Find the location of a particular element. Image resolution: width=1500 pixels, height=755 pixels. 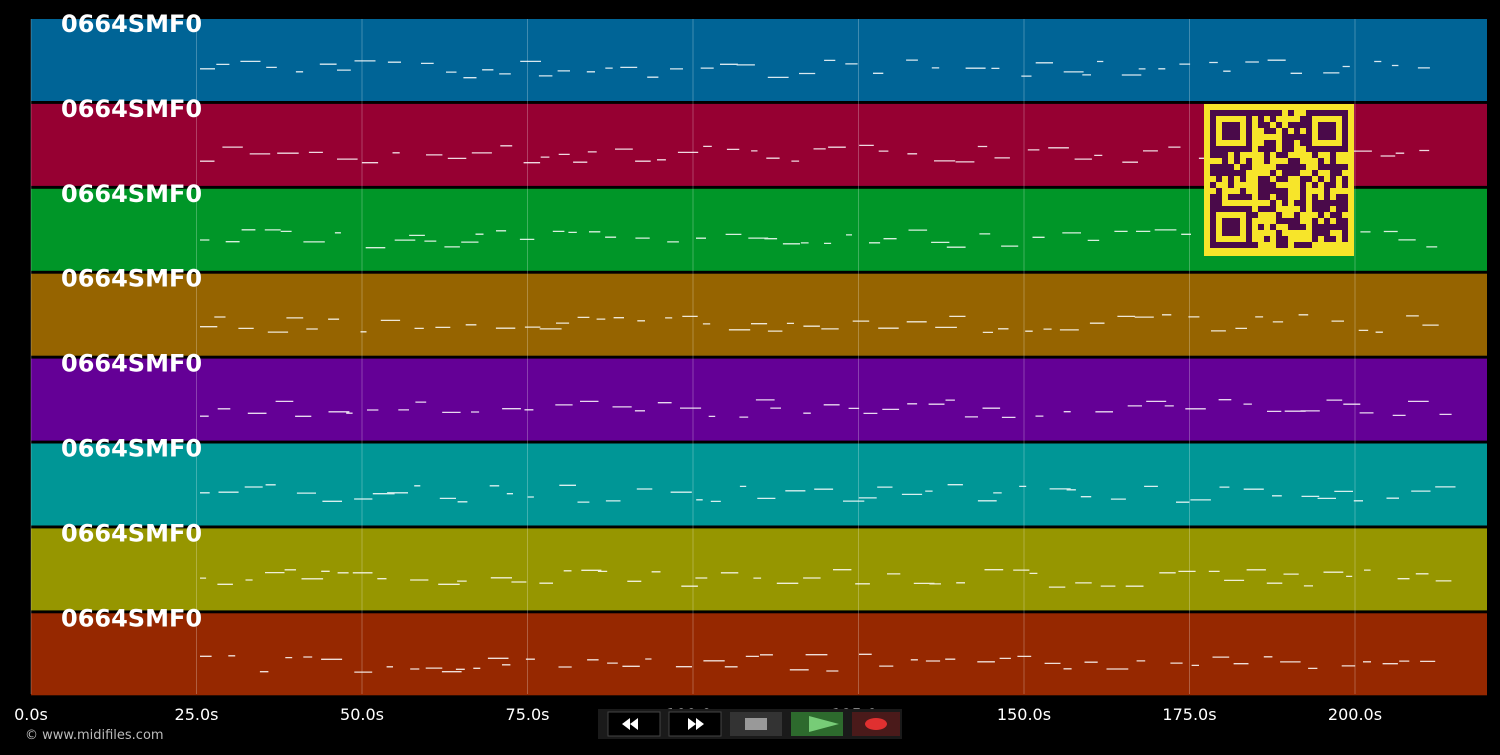

time-tick-label: 175.0s is located at coordinates (1189, 714).